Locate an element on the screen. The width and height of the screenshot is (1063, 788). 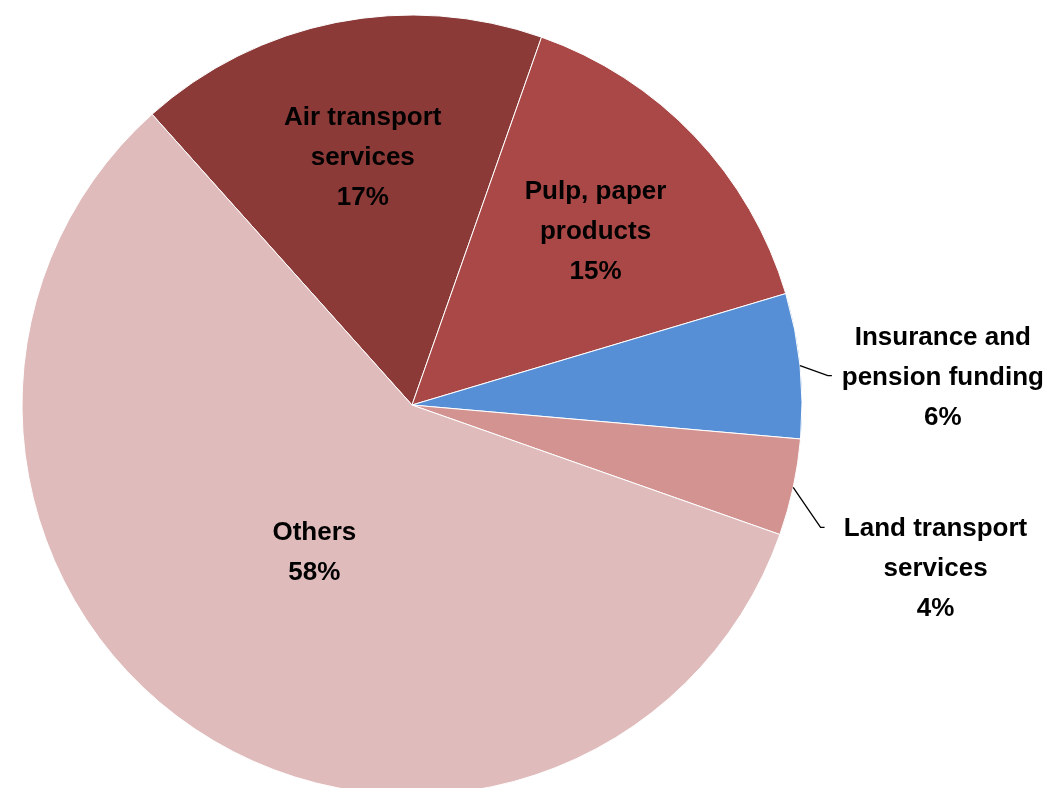
data-label: 4% is located at coordinates (935, 607).